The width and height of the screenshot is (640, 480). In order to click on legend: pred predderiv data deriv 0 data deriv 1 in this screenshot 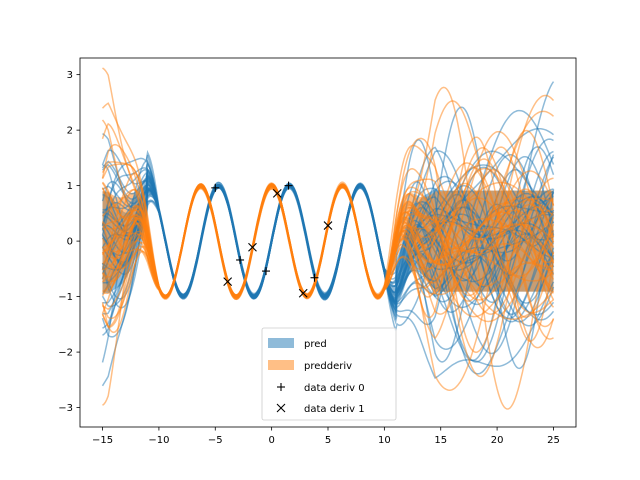, I will do `click(329, 374)`.